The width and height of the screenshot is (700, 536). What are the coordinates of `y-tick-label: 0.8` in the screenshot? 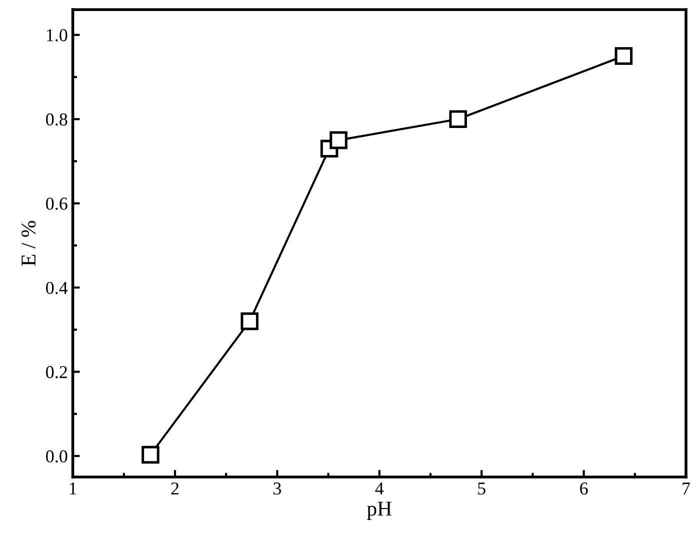 It's located at (57, 119).